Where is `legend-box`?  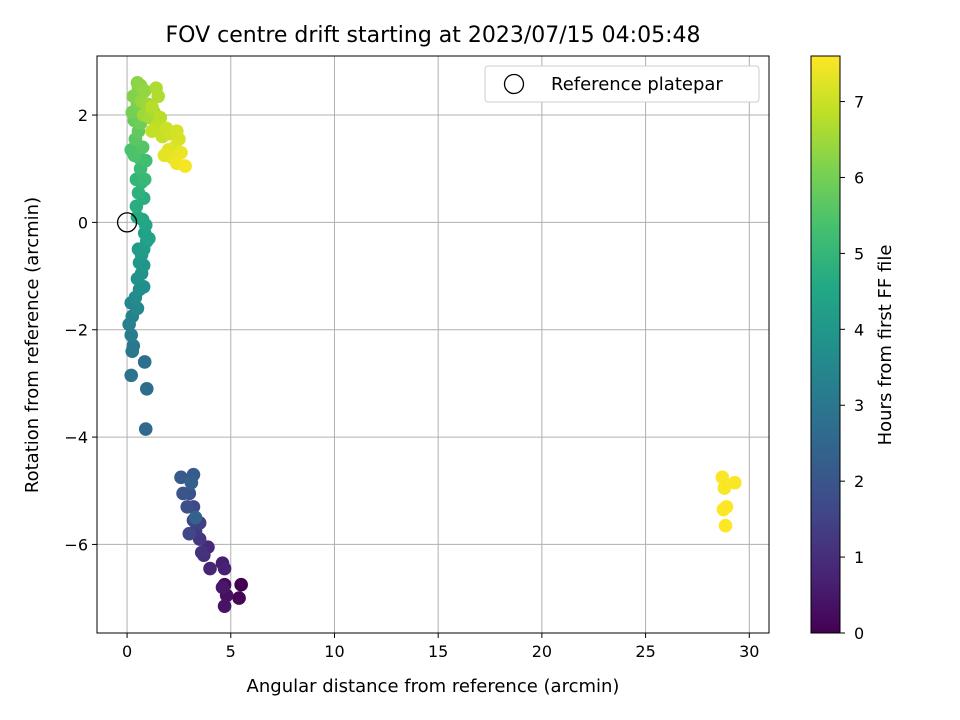
legend-box is located at coordinates (622, 84).